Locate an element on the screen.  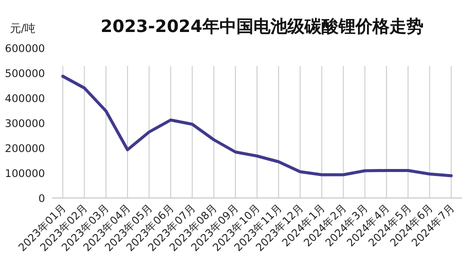
y-tick-label: 0 is located at coordinates (41, 199).